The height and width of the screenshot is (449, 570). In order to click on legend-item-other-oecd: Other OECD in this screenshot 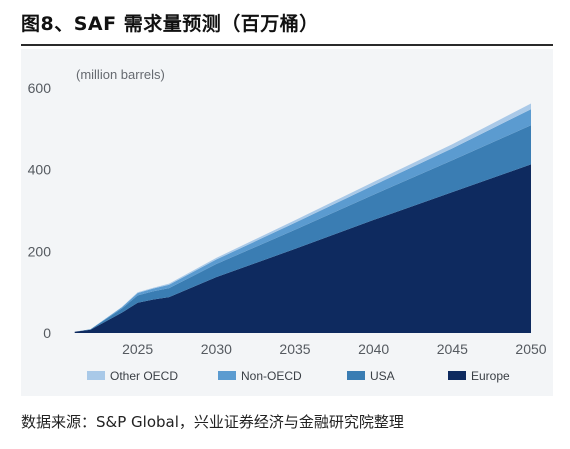, I will do `click(132, 376)`.